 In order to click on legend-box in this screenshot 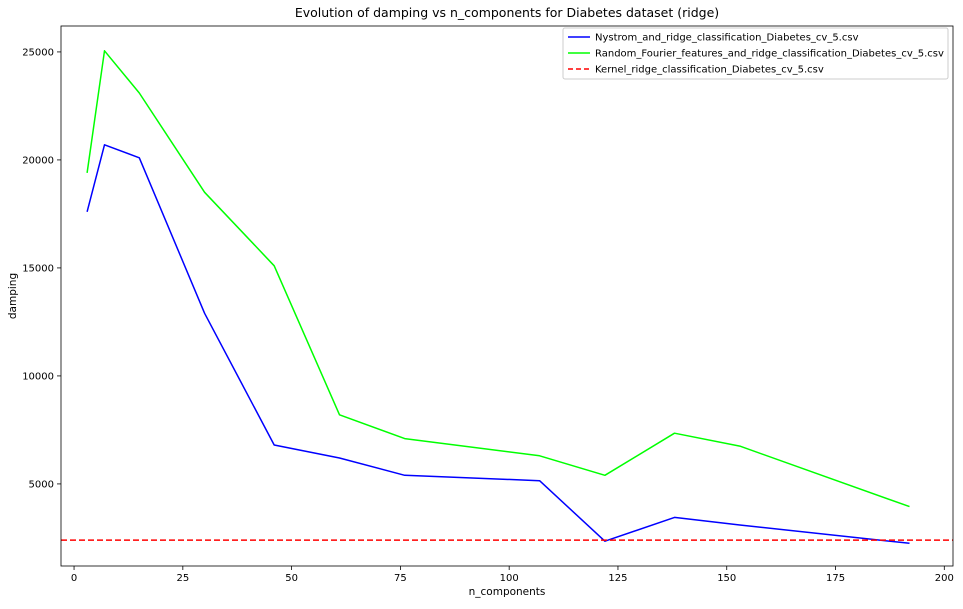, I will do `click(755, 53)`.